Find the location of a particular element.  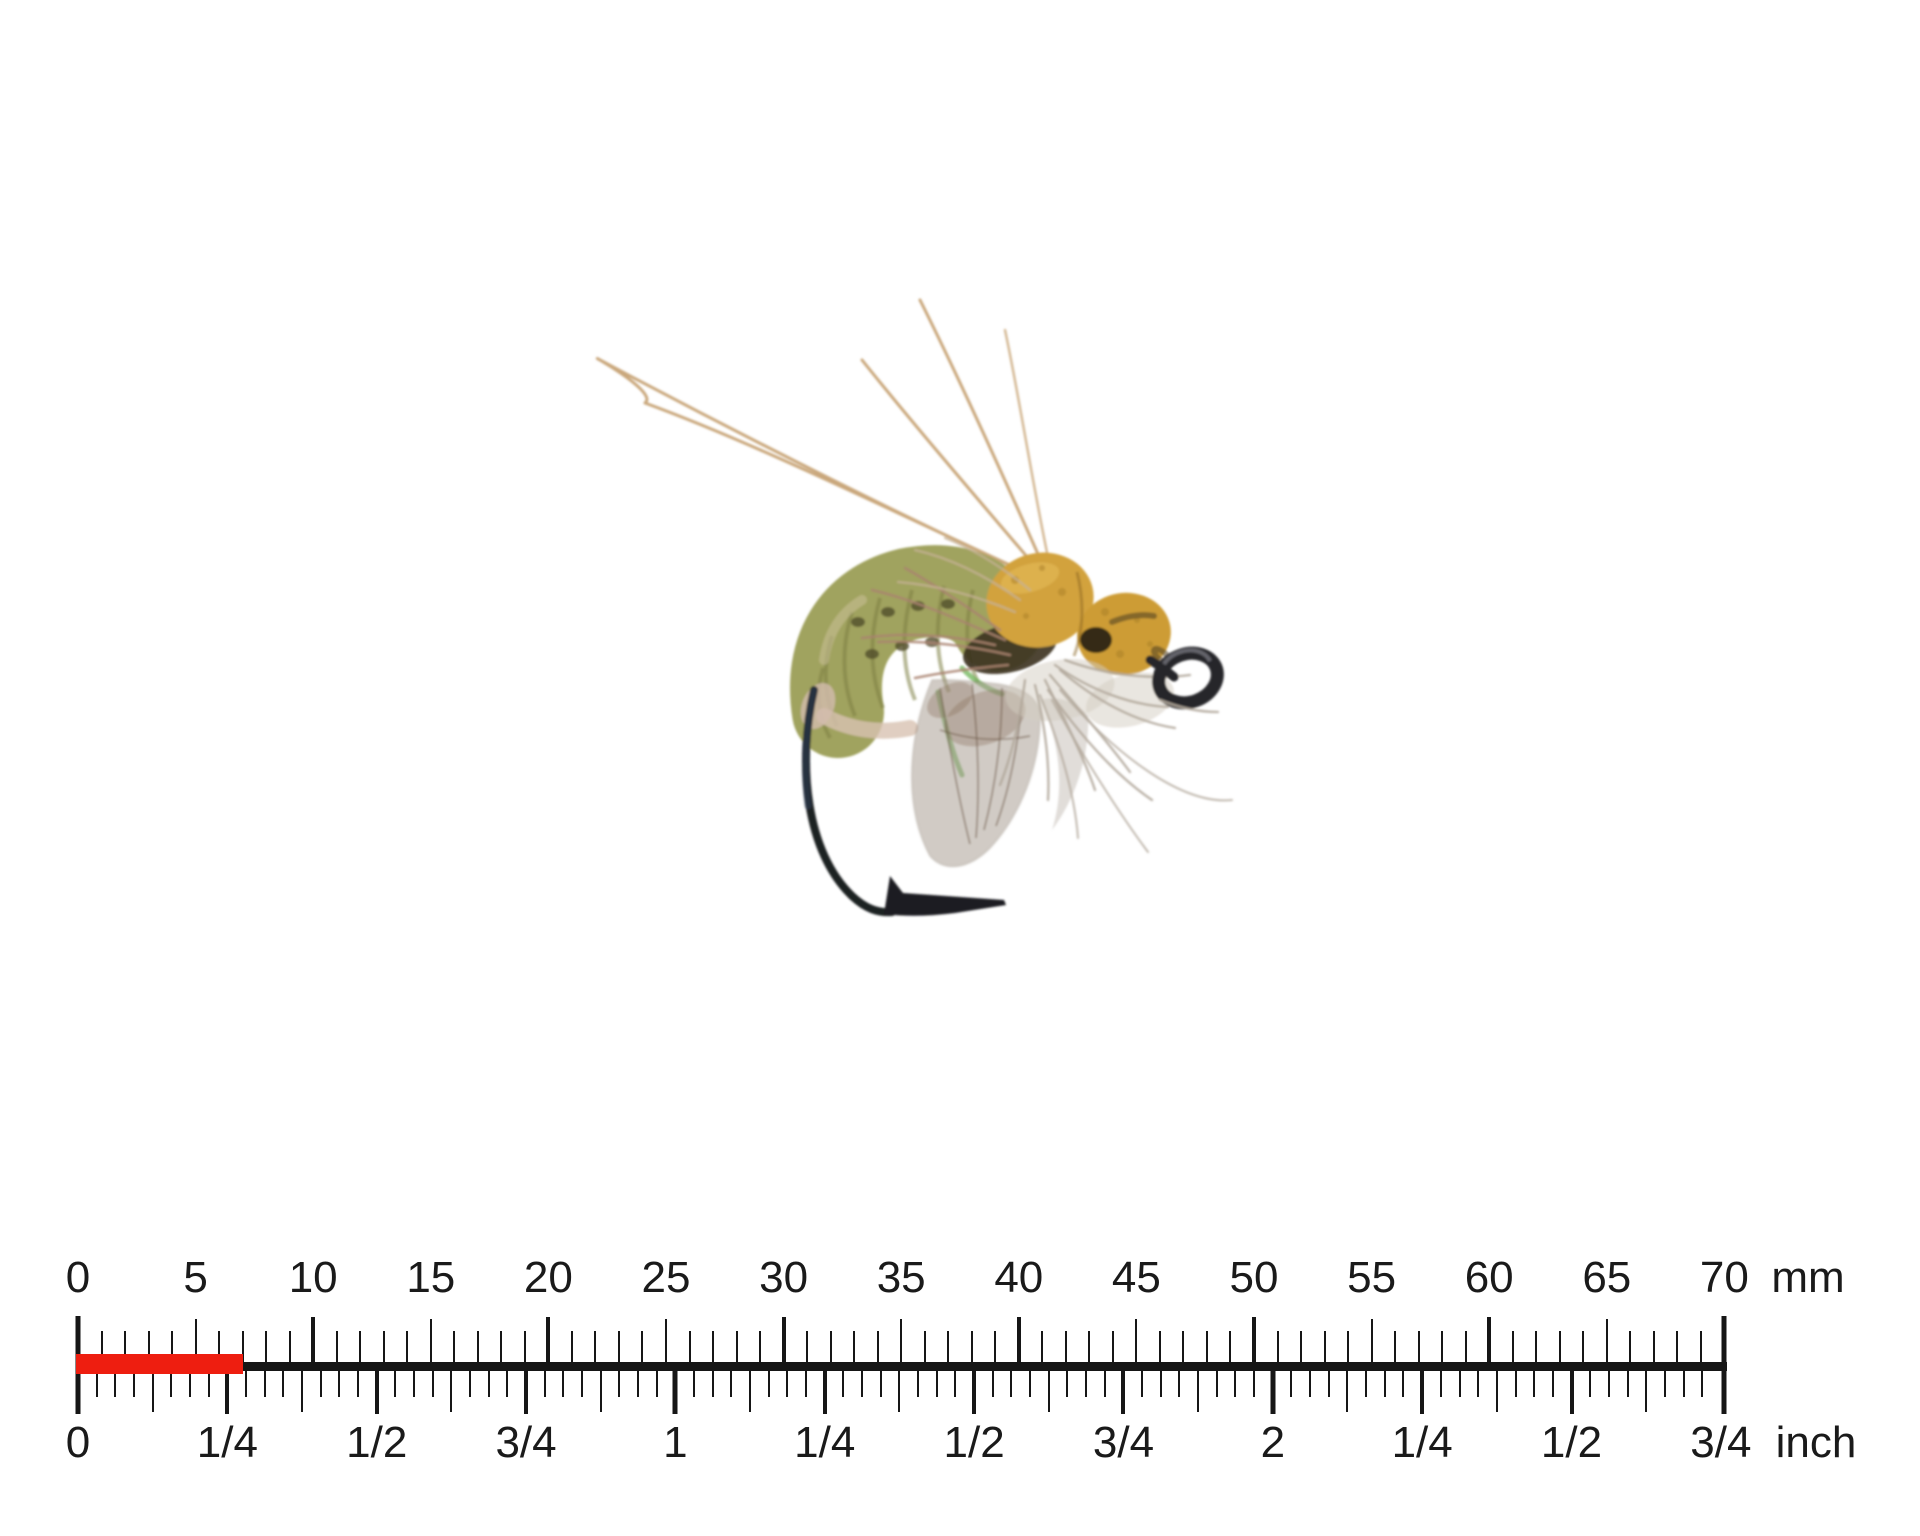

scale-marker-bar is located at coordinates (159, 1364).